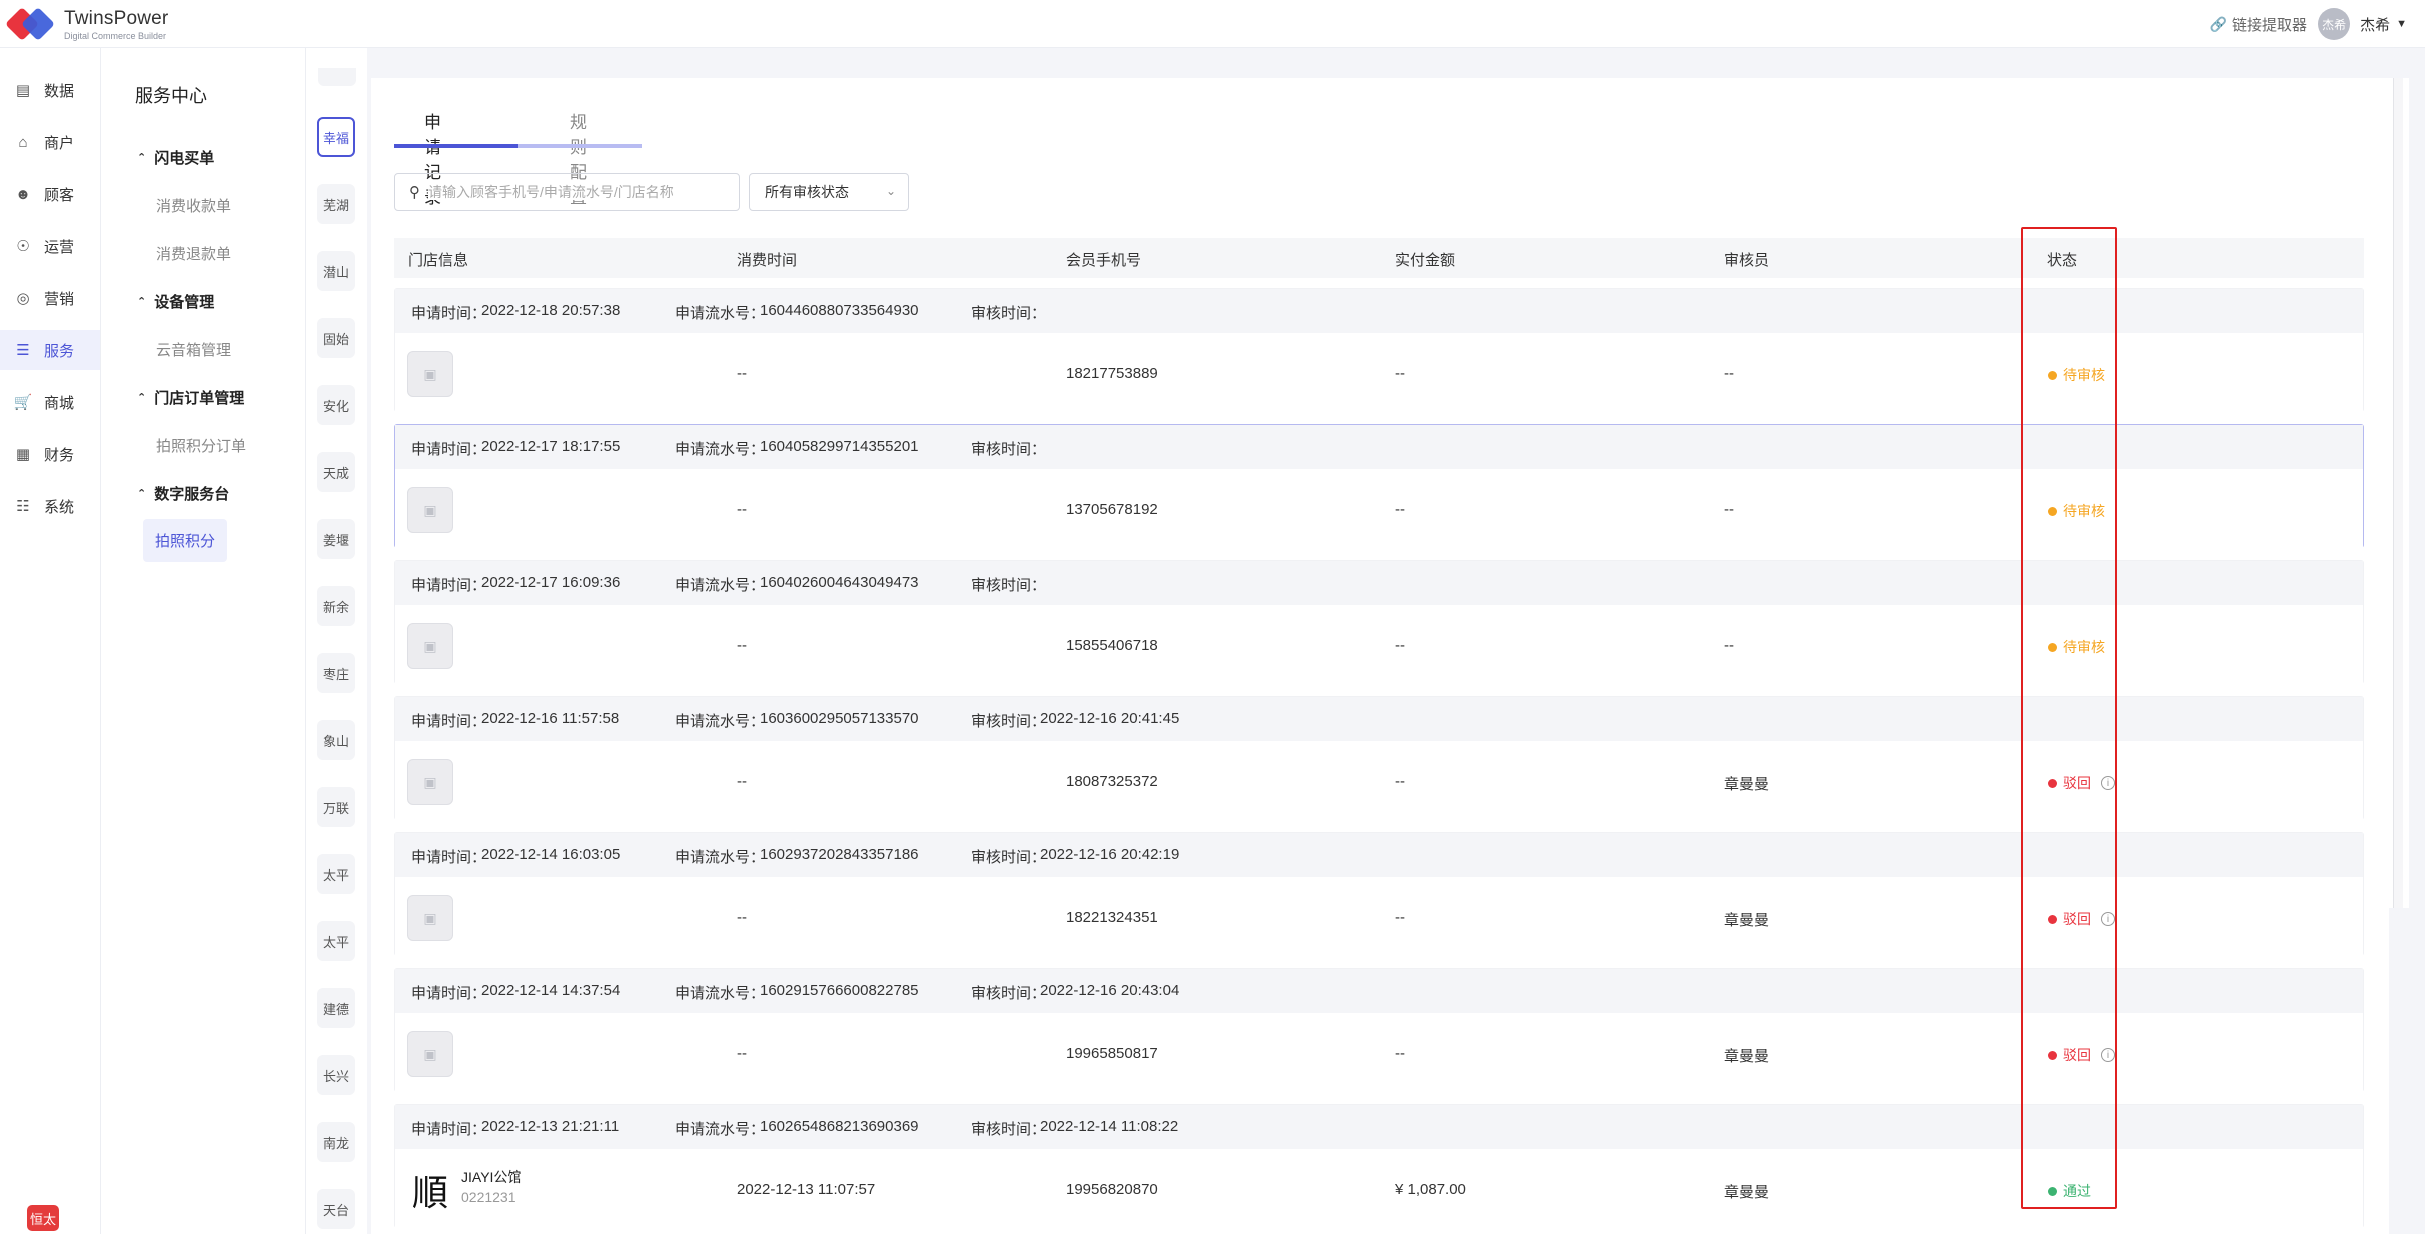  I want to click on nav-item-operation: ☉ 运营, so click(50, 246).